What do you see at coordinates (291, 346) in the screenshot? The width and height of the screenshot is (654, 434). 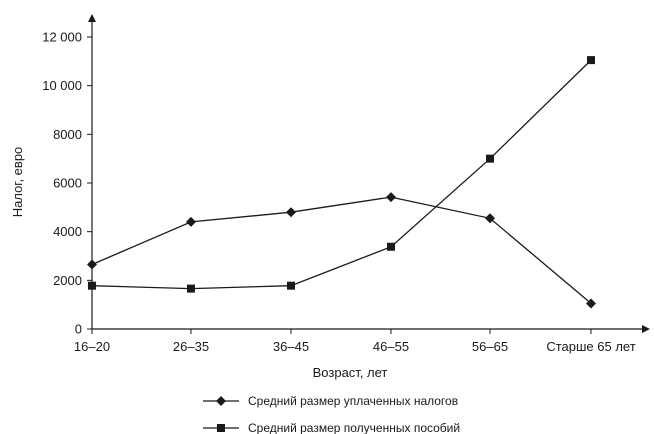 I see `x-tick-label: 36–45` at bounding box center [291, 346].